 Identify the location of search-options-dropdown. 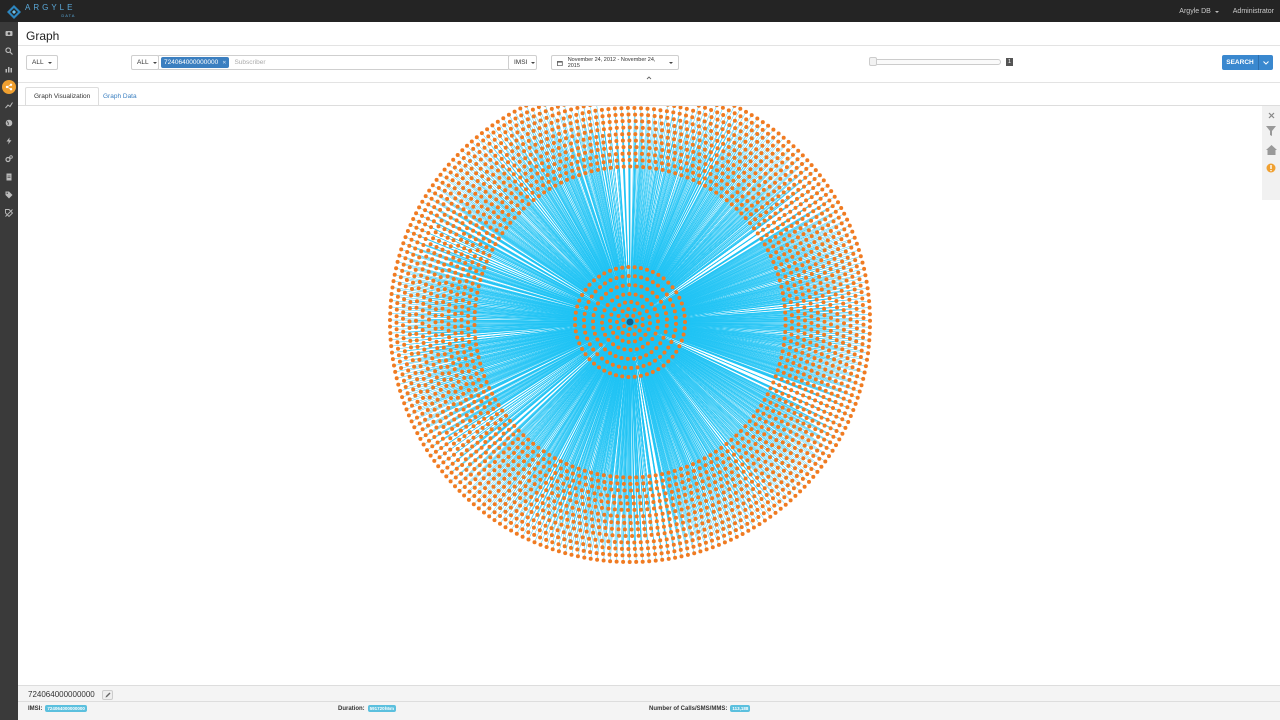
(1266, 62).